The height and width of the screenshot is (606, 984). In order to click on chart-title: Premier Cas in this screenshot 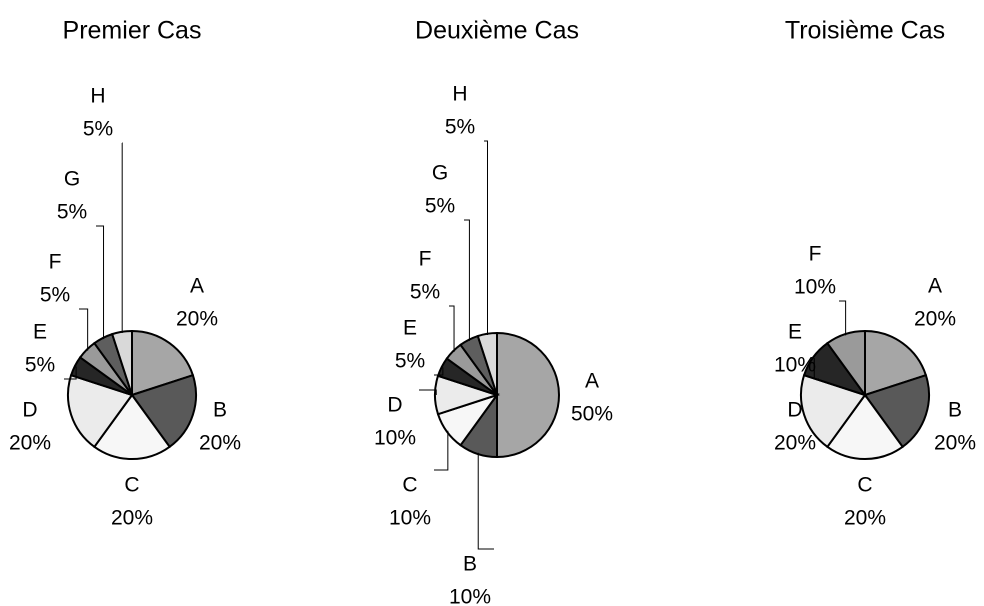, I will do `click(132, 31)`.